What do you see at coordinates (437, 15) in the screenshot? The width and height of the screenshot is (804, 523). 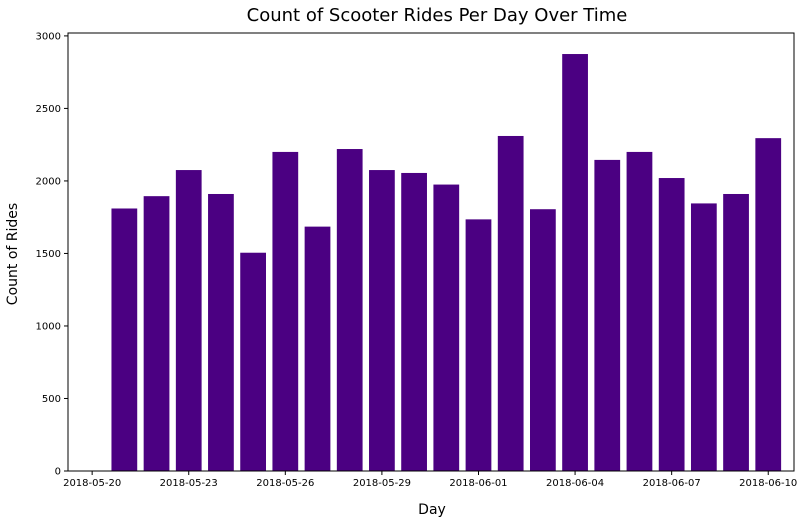 I see `chart-title: Count of Scooter Rides Per Day Over Time` at bounding box center [437, 15].